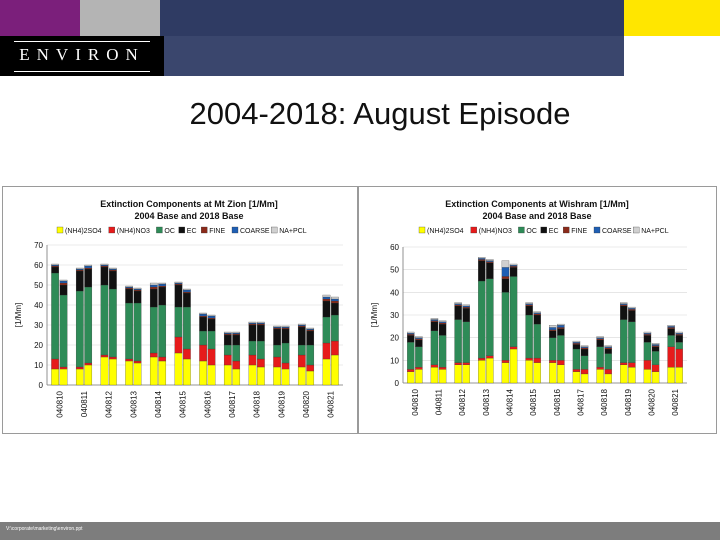  What do you see at coordinates (604, 401) in the screenshot?
I see `x-tick-label: 040818` at bounding box center [604, 401].